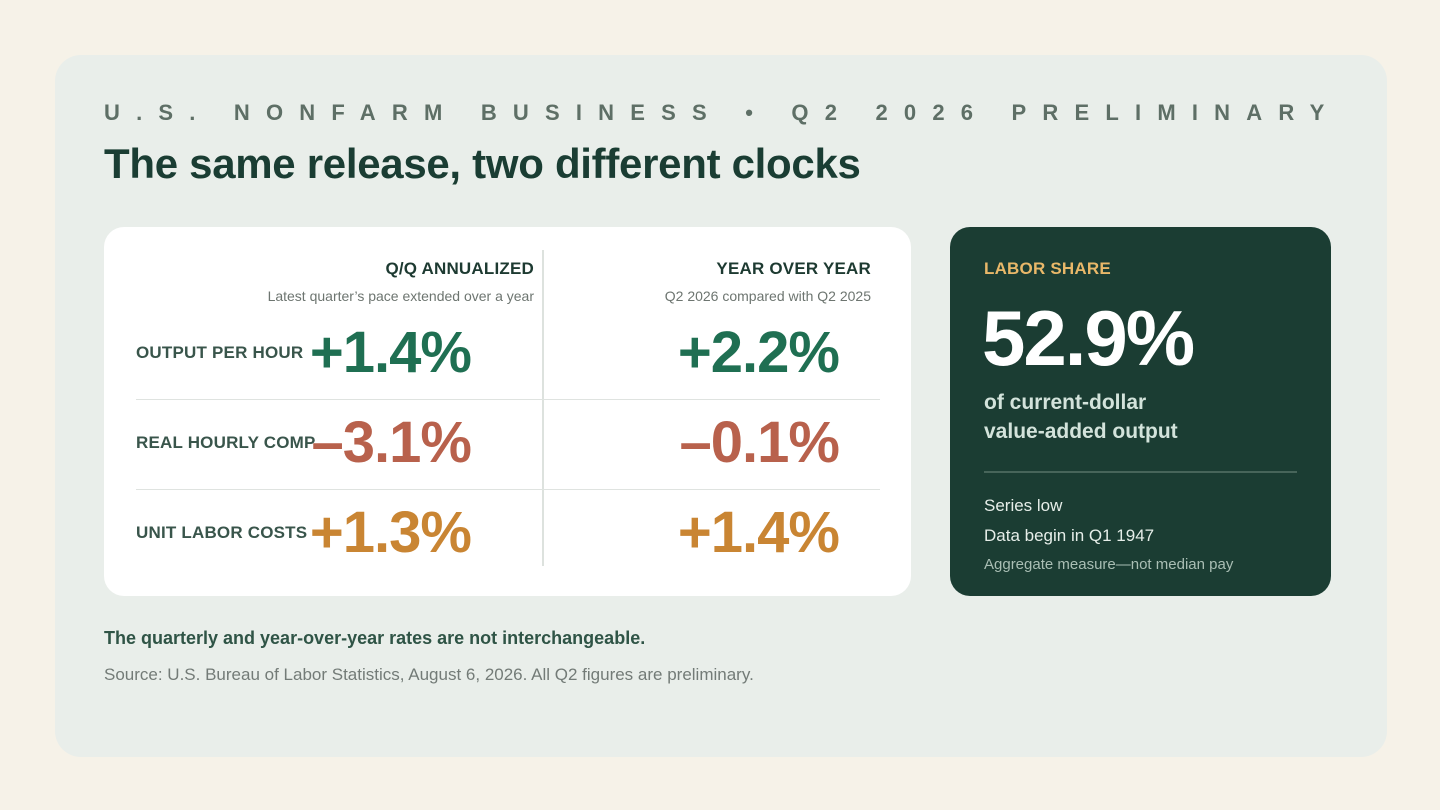 The image size is (1440, 810). I want to click on column-header-yoy-subtitle: Q2 2026 compared with Q2 2025, so click(767, 296).